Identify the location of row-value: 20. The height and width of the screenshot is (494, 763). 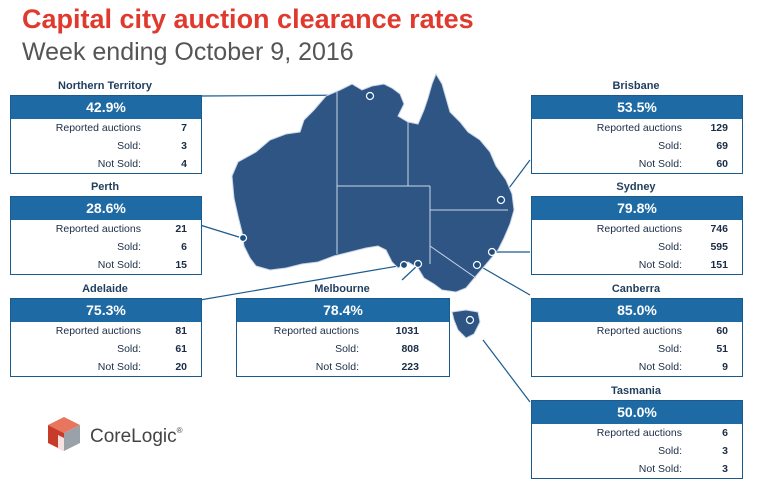
(181, 367).